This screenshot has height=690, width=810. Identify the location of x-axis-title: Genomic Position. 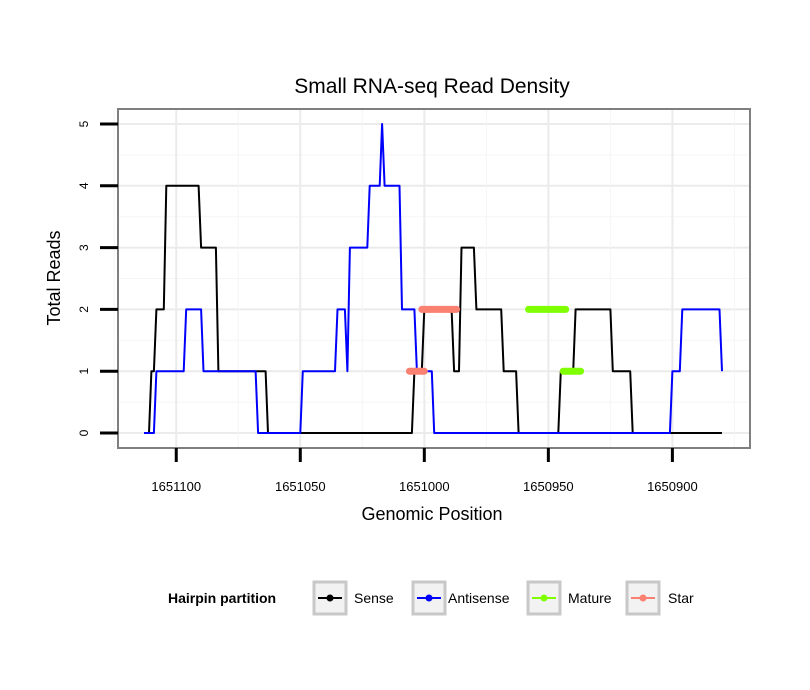
(431, 514).